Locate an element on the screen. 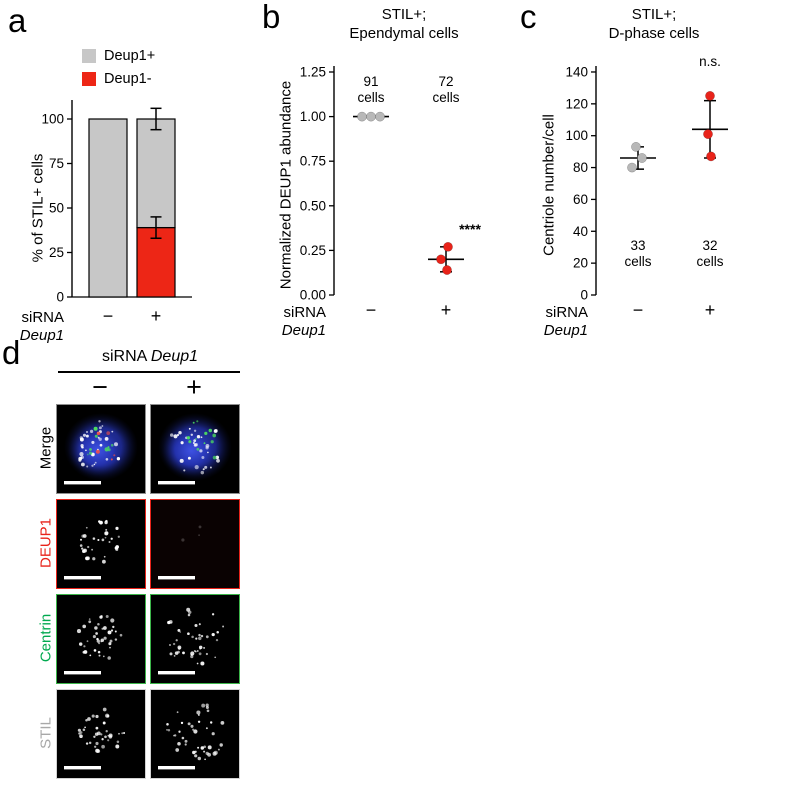 The width and height of the screenshot is (800, 790). row-label-centrin: Centrin is located at coordinates (46, 638).